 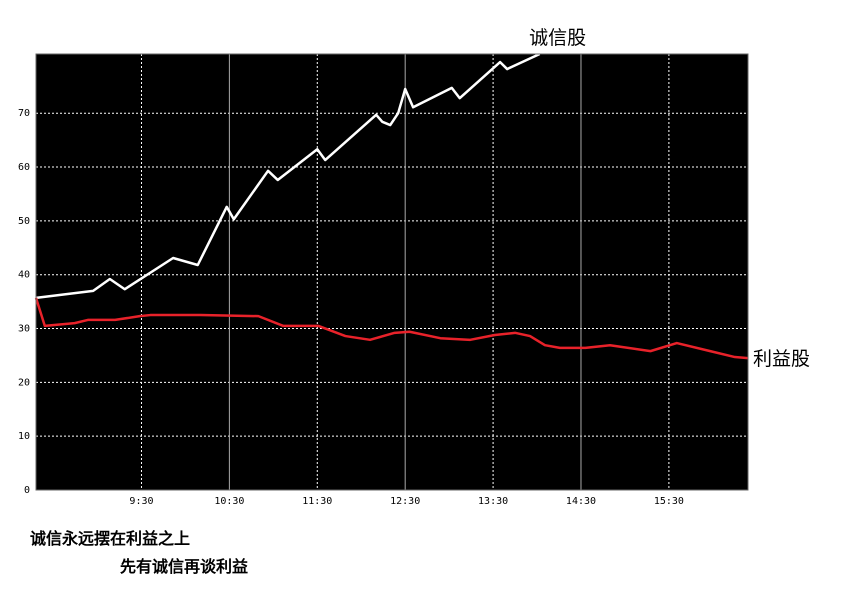 What do you see at coordinates (781, 359) in the screenshot?
I see `series-label: 利益股` at bounding box center [781, 359].